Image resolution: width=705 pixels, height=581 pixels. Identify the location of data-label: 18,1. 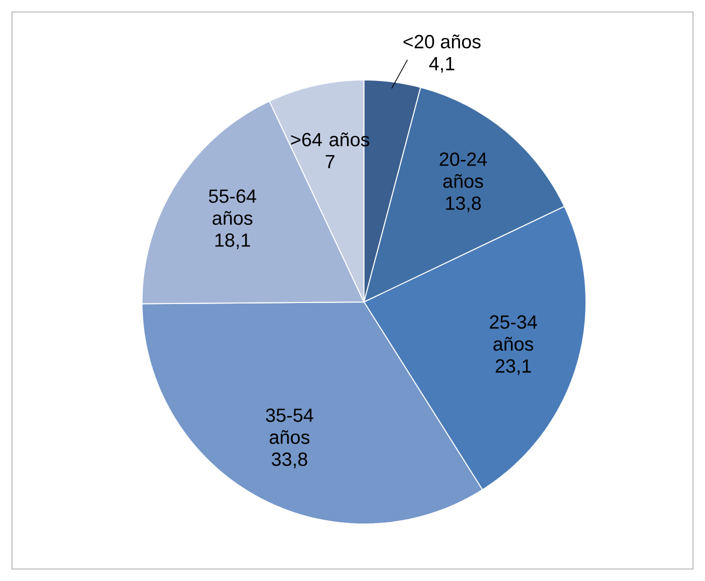
(232, 241).